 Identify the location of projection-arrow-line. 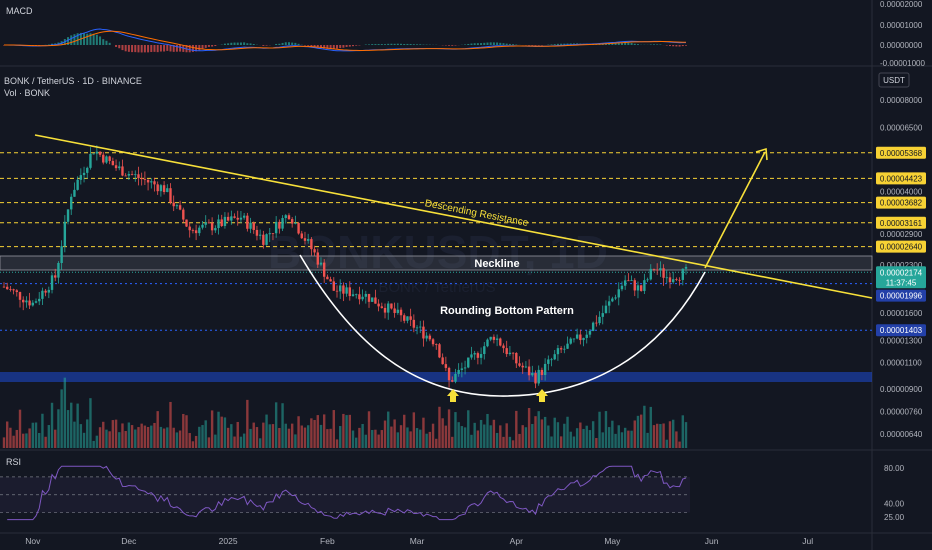
(735, 210).